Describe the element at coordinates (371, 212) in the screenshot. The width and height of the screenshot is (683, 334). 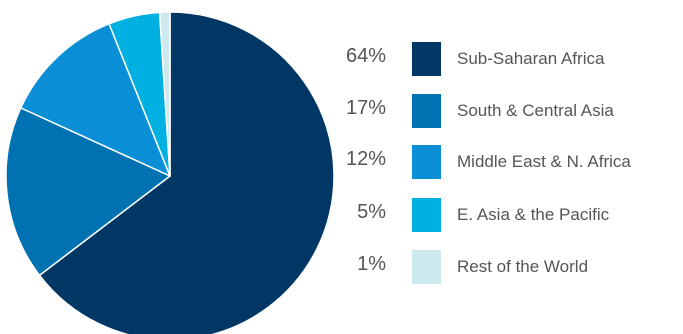
I see `legend-percent: 5%` at that location.